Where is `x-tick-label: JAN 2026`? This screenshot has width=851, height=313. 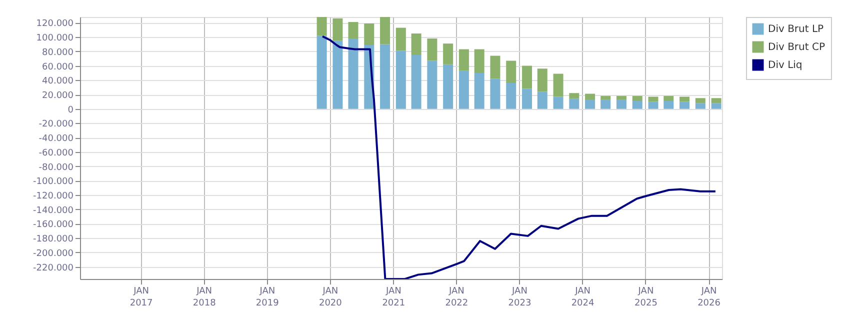 x-tick-label: JAN 2026 is located at coordinates (709, 297).